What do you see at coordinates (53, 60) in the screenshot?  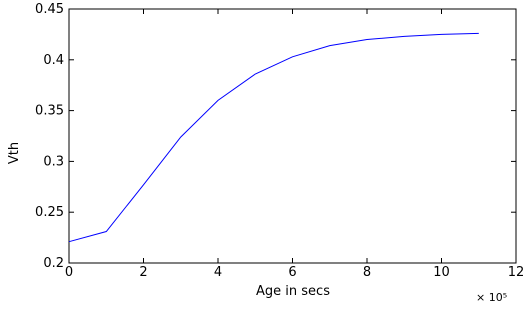 I see `y-tick-label: 0.4` at bounding box center [53, 60].